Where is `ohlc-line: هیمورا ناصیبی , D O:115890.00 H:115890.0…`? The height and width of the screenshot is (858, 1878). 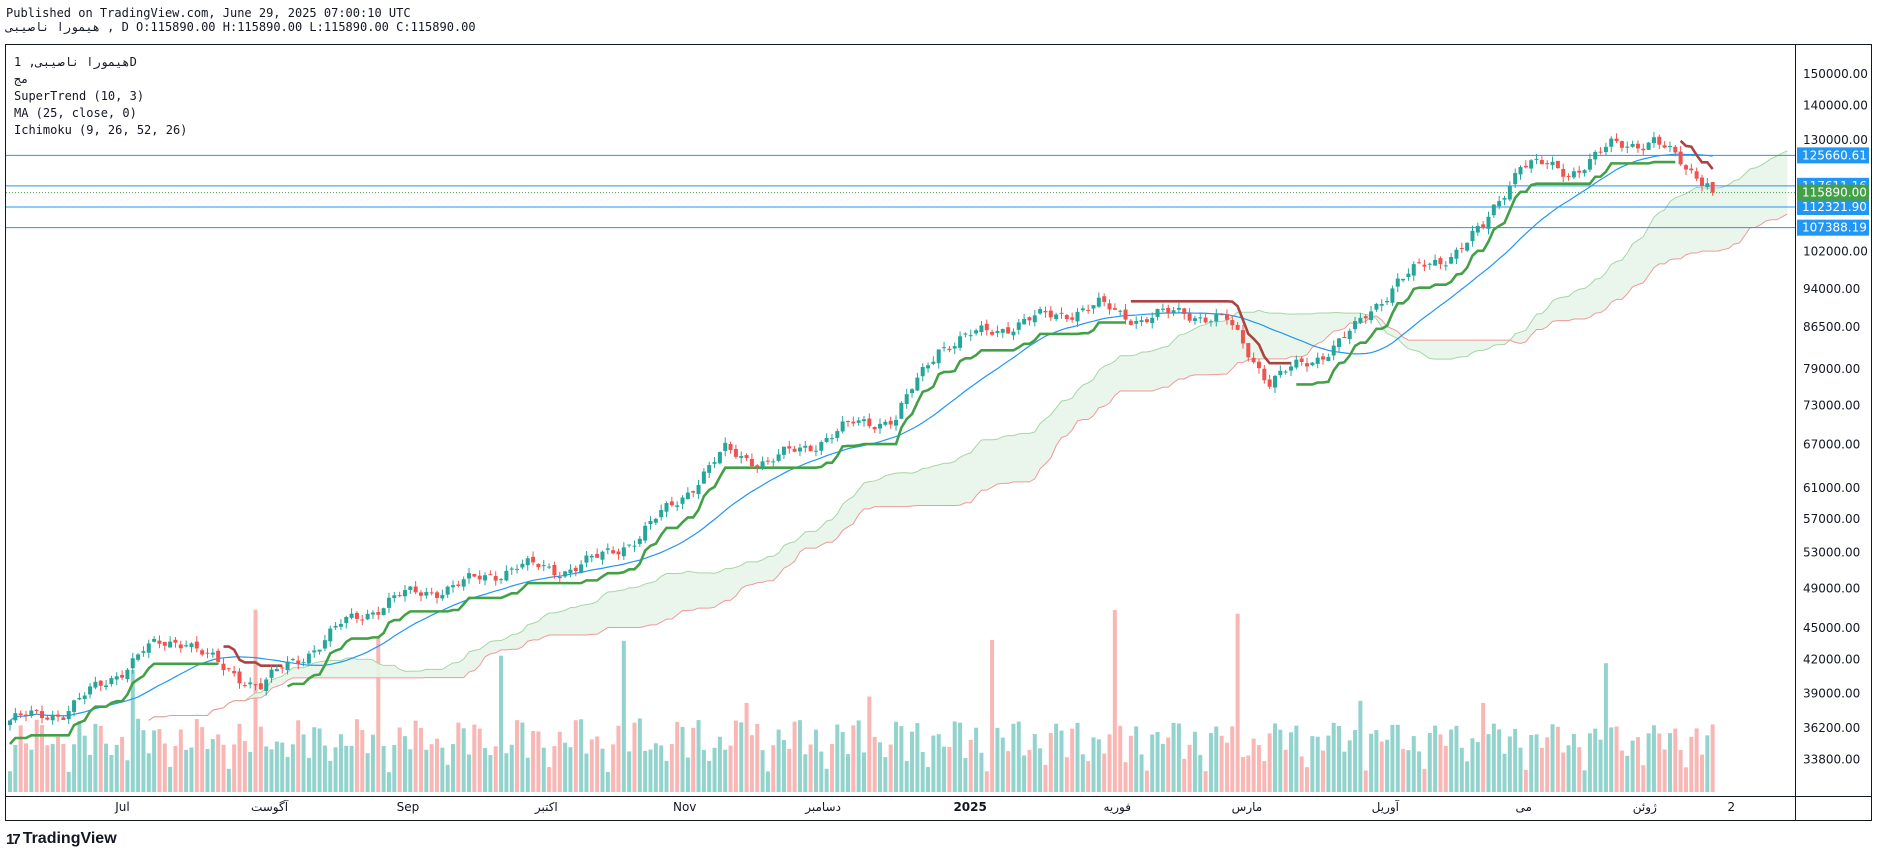 ohlc-line: هیمورا ناصیبی , D O:115890.00 H:115890.0… is located at coordinates (241, 27).